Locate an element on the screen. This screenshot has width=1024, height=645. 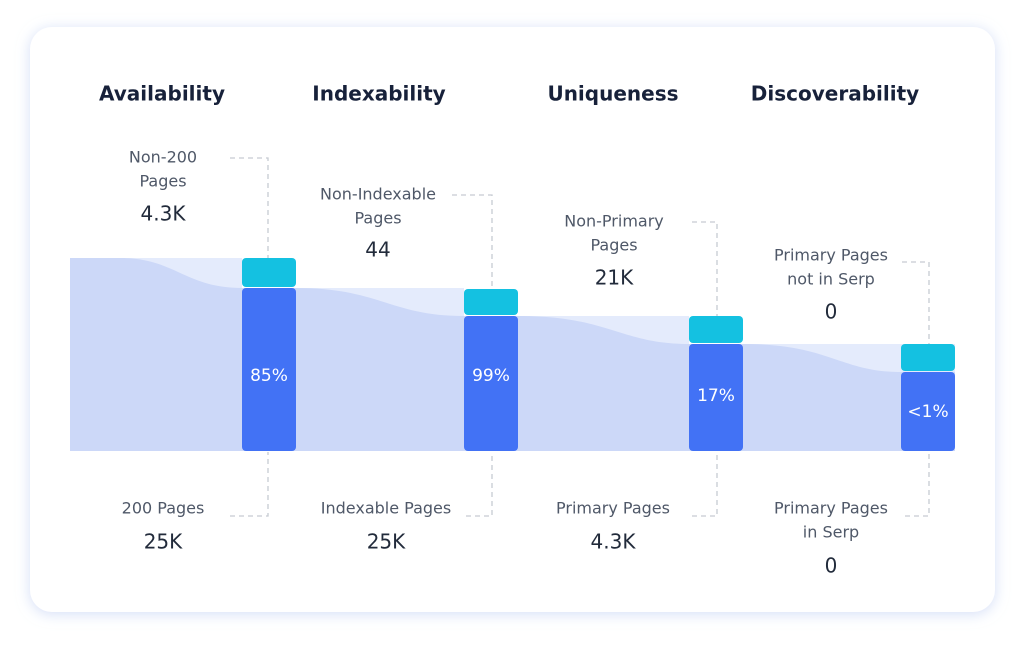
stage-title: Availability is located at coordinates (162, 94).